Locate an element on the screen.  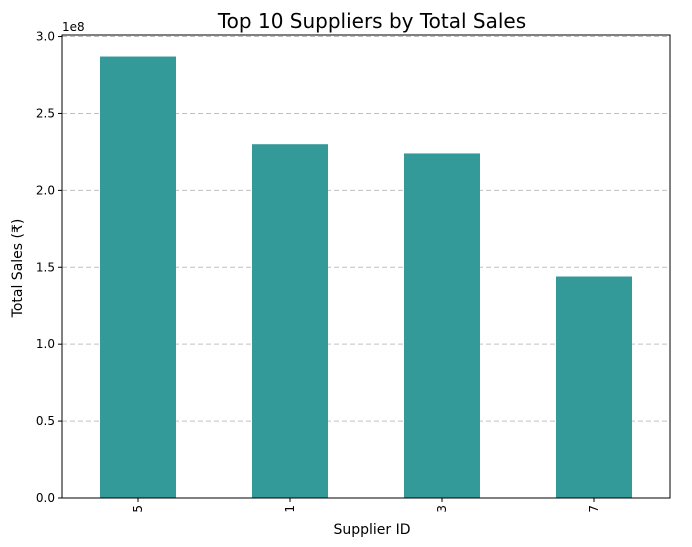
y-tick-label: 3.0 is located at coordinates (45, 37).